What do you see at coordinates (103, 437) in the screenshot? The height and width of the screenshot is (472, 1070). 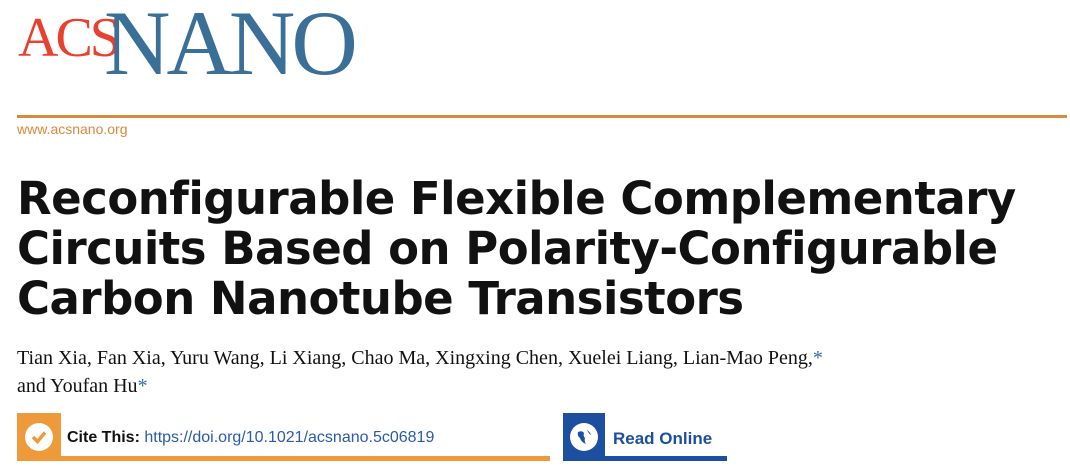 I see `cite-label: Cite This:` at bounding box center [103, 437].